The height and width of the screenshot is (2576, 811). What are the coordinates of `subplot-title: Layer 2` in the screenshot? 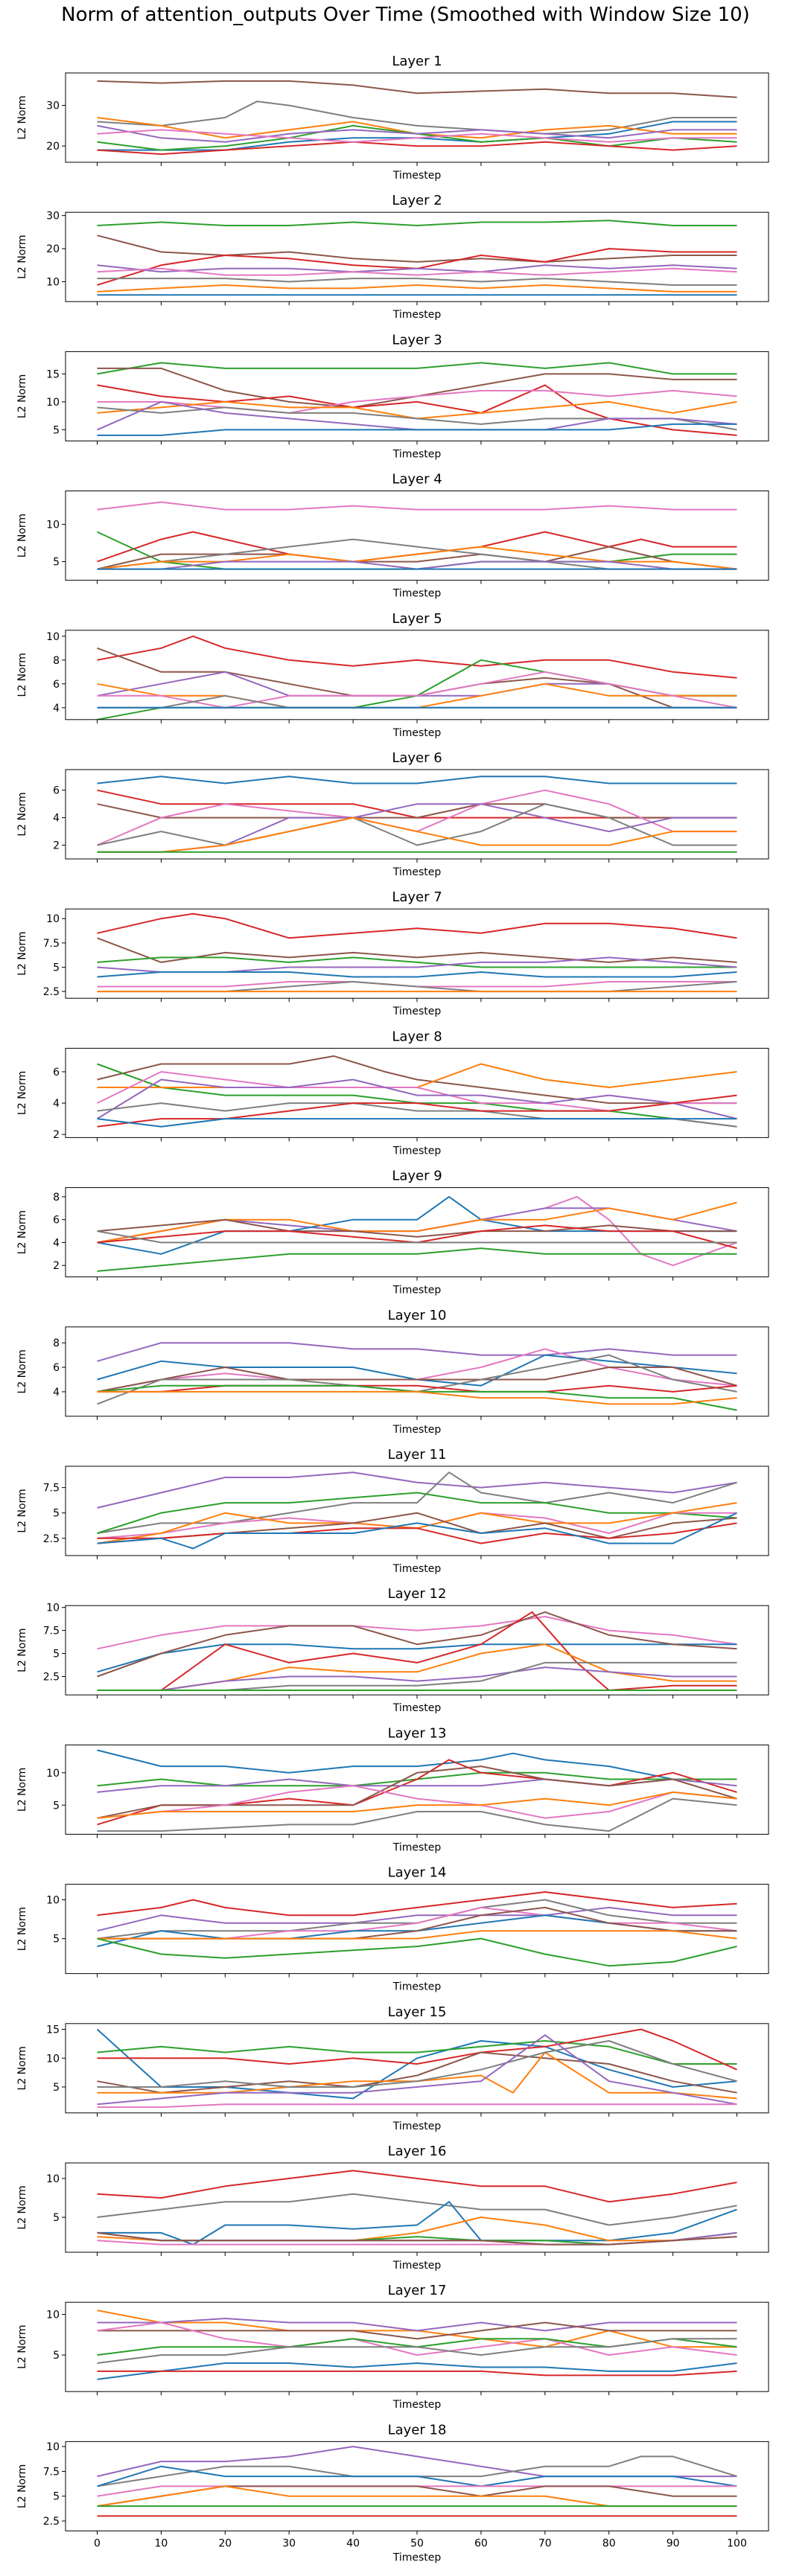 It's located at (417, 200).